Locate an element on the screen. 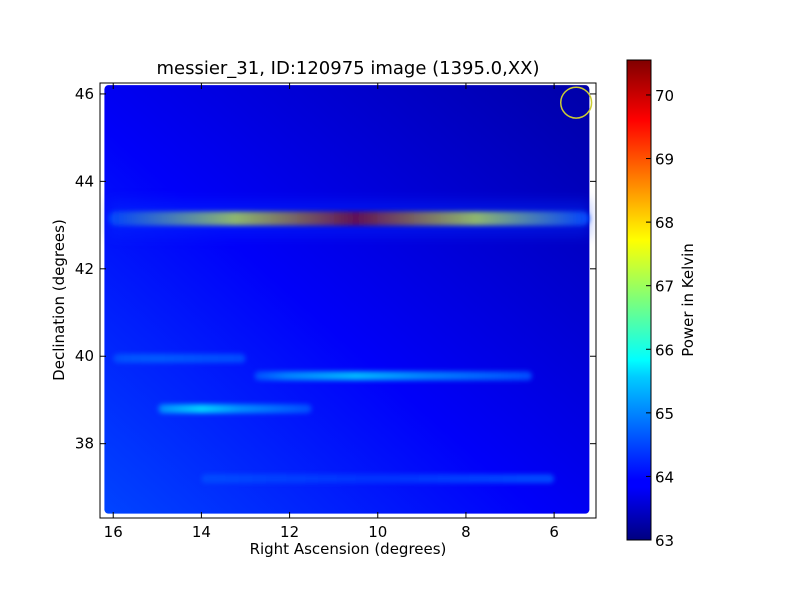 This screenshot has width=800, height=600. x-tick-label: 10 is located at coordinates (377, 532).